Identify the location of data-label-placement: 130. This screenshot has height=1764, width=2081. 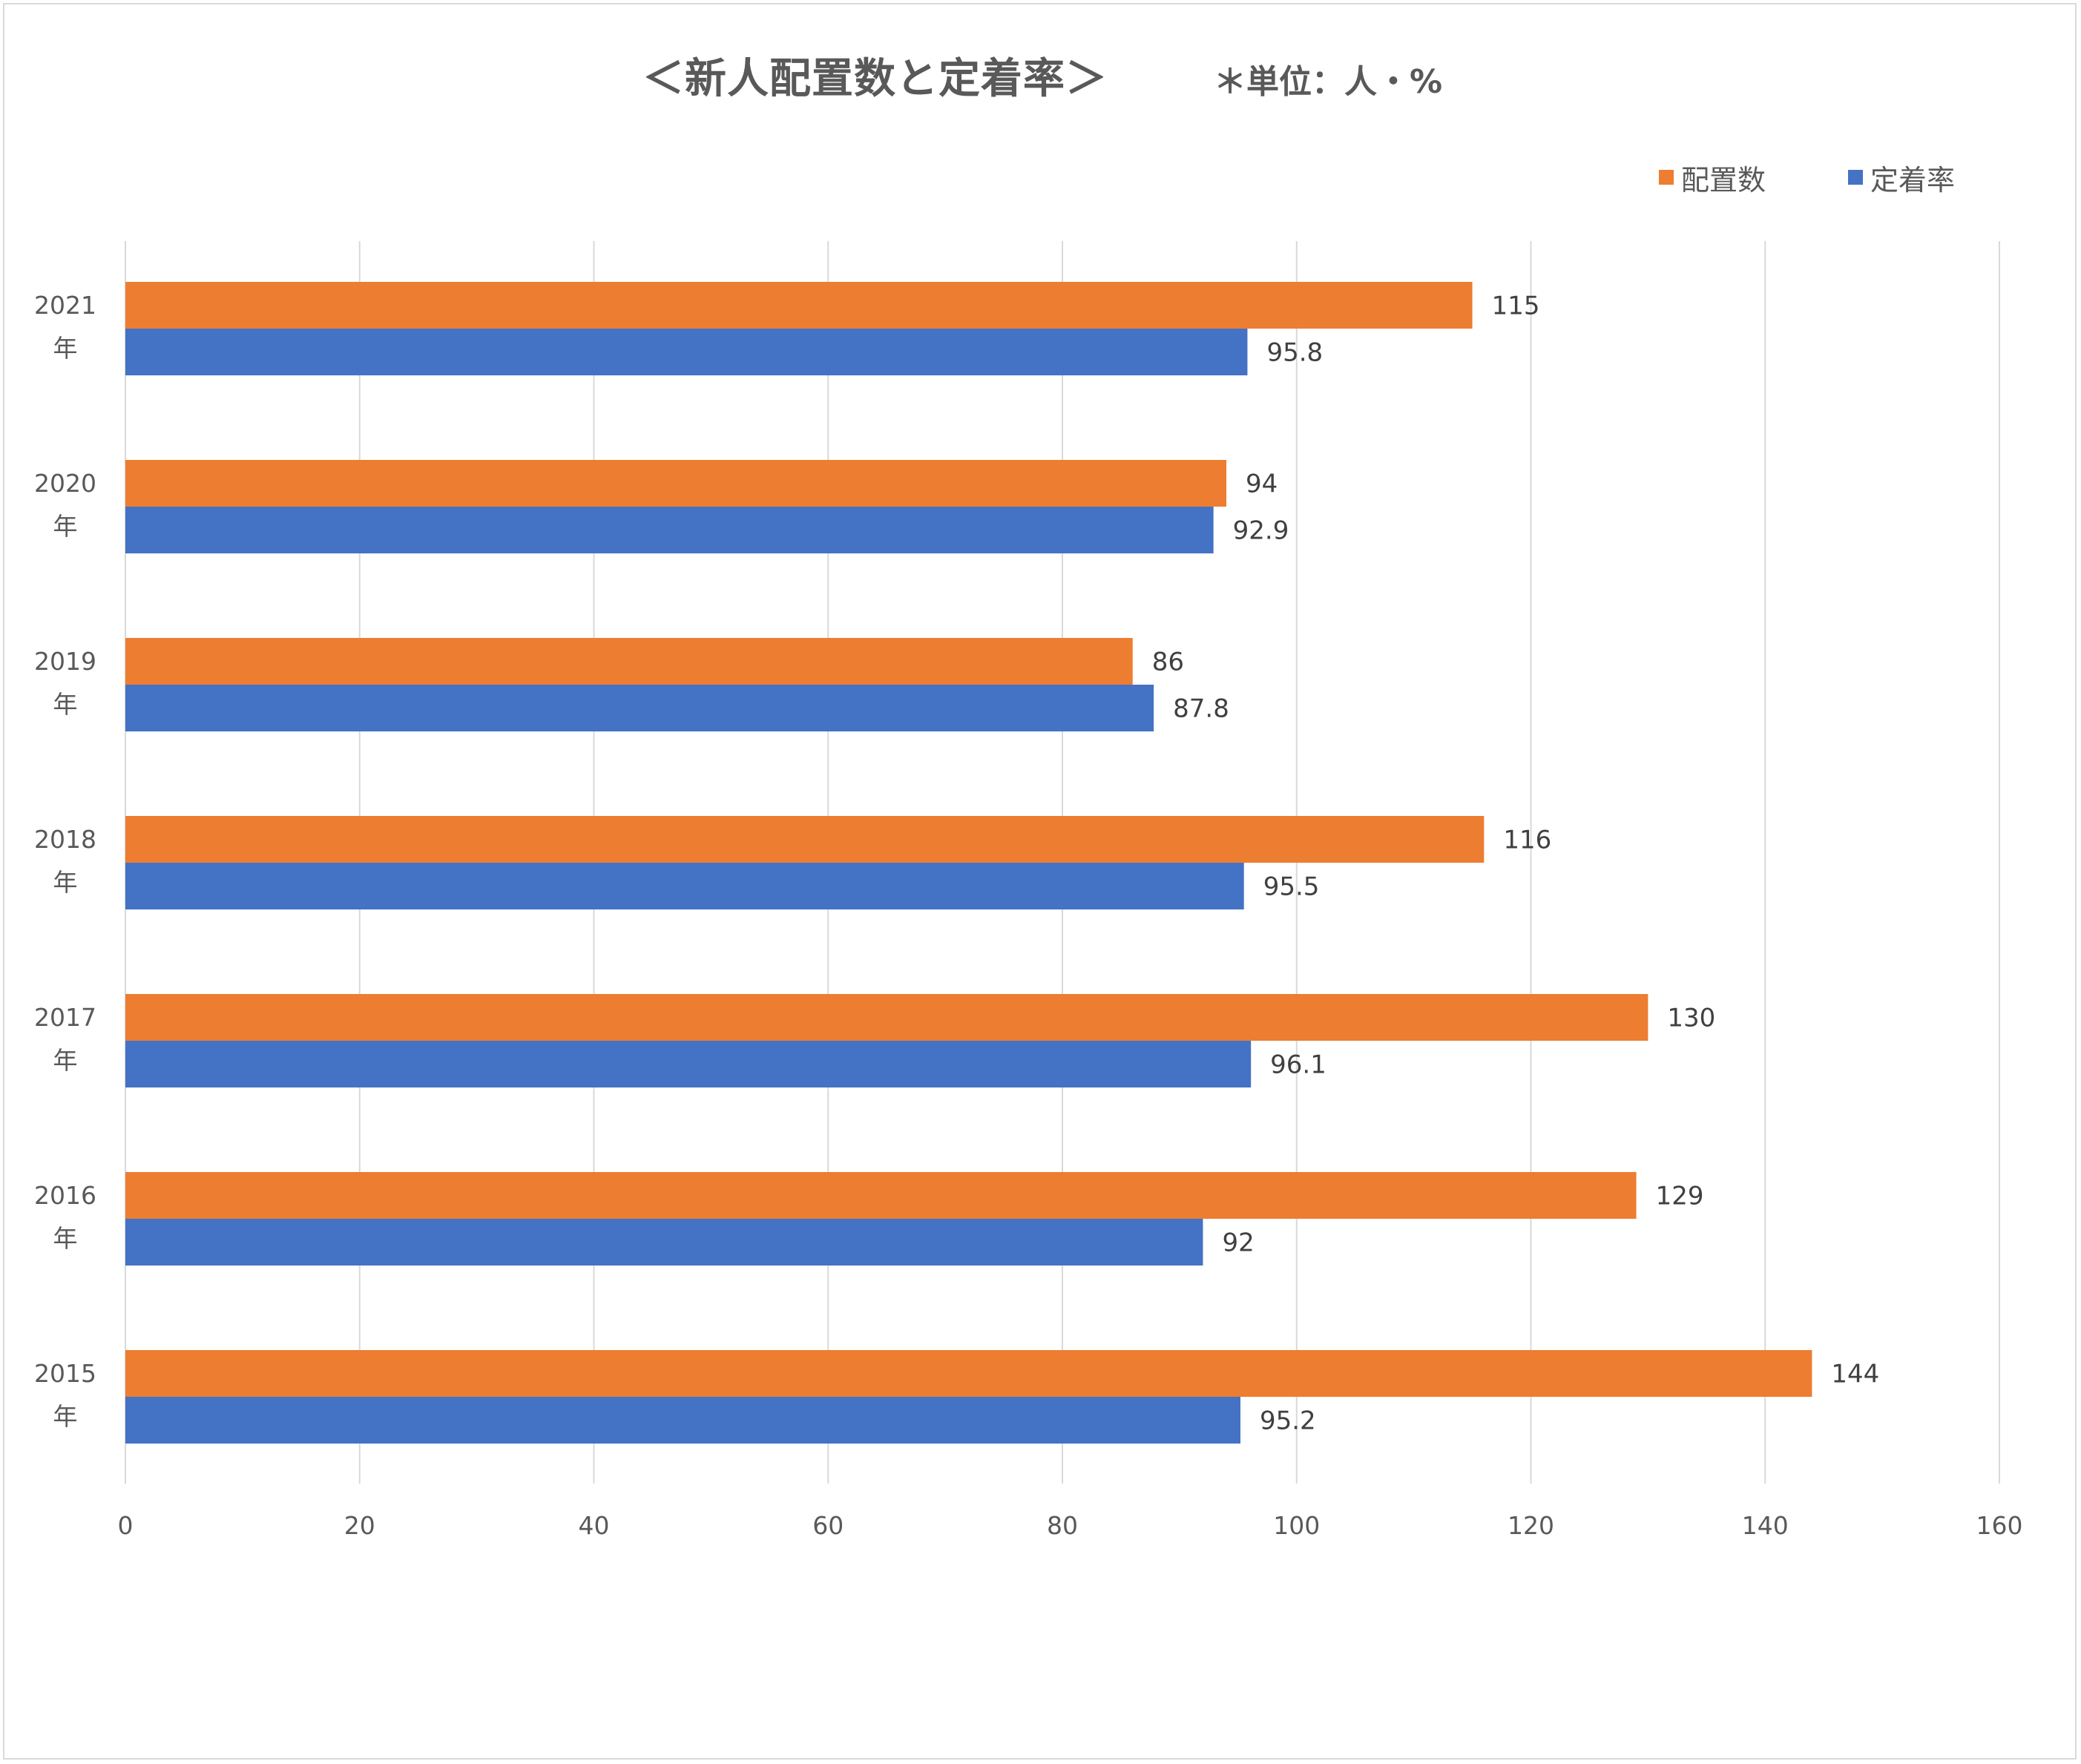
(1691, 1018).